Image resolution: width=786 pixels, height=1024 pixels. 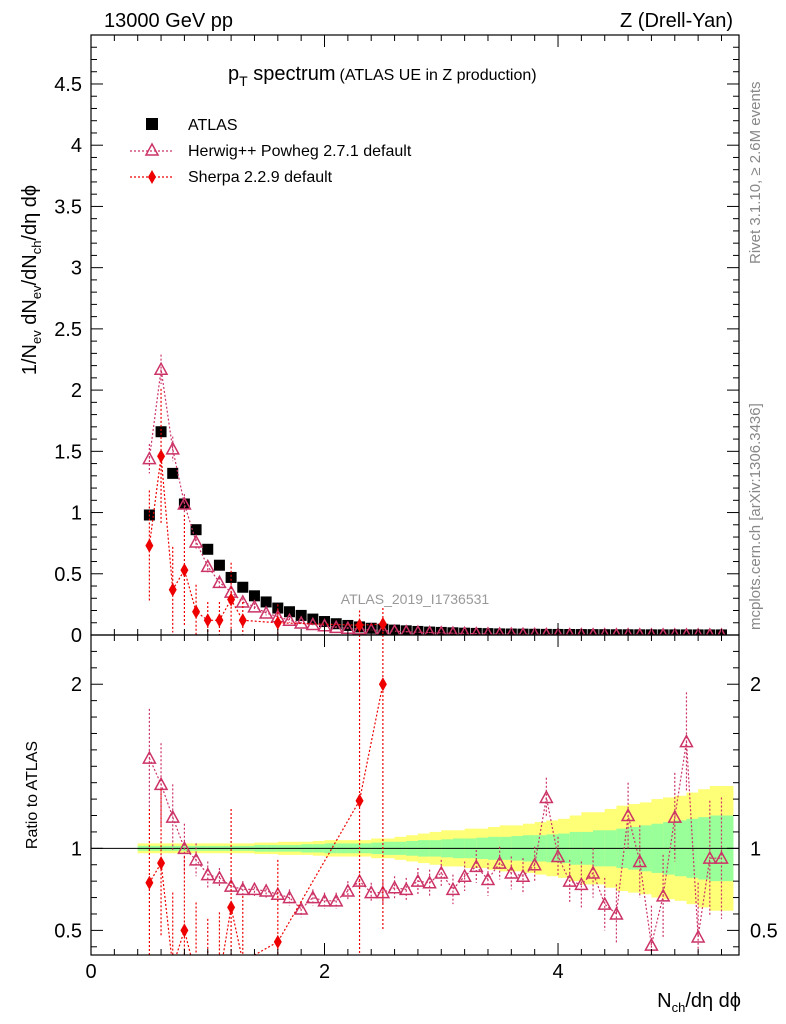 What do you see at coordinates (36, 248) in the screenshot?
I see `main-ylabel-sub3: ch` at bounding box center [36, 248].